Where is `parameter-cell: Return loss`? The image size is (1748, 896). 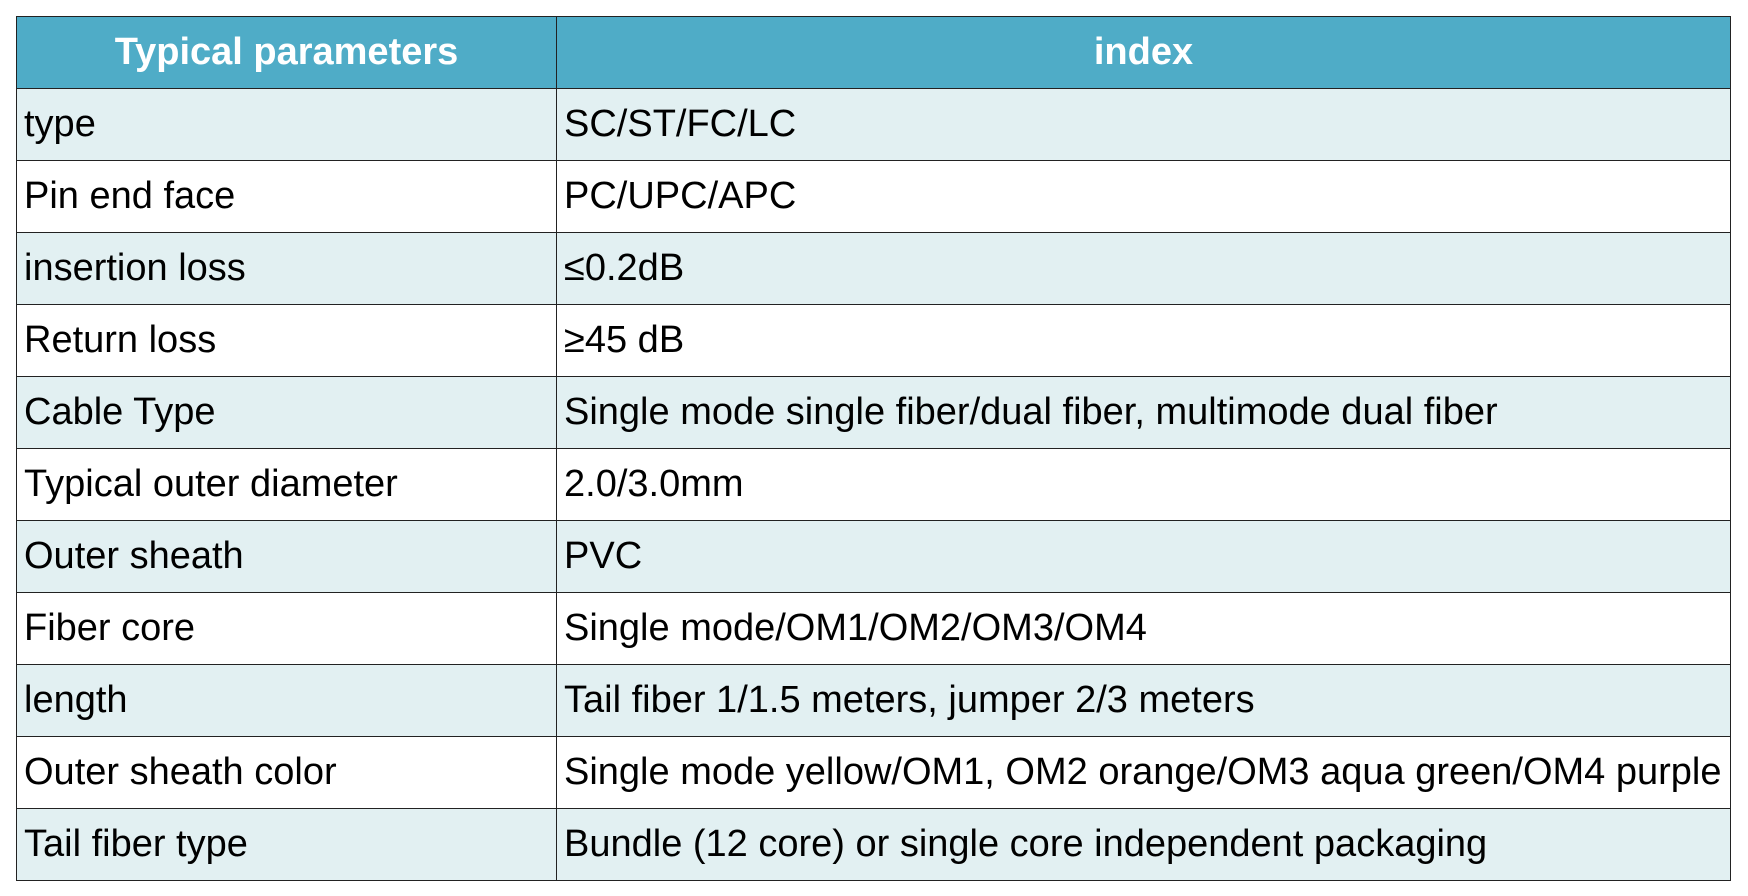
parameter-cell: Return loss is located at coordinates (286, 340).